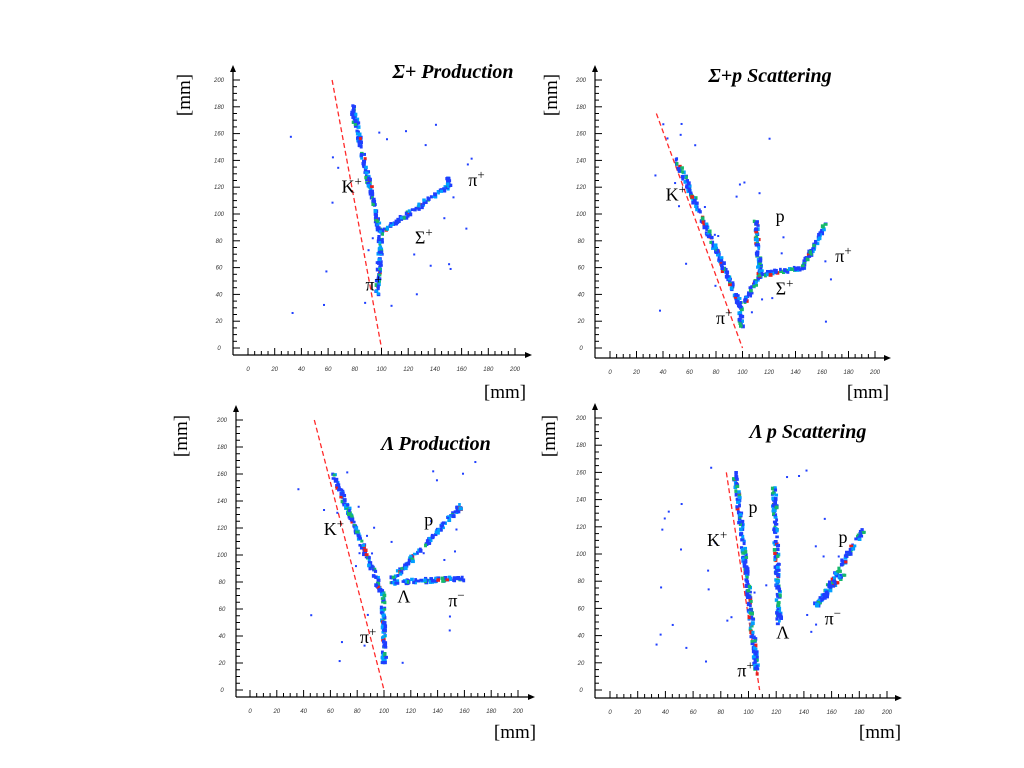  What do you see at coordinates (581, 609) in the screenshot?
I see `y-tick-label: 60` at bounding box center [581, 609].